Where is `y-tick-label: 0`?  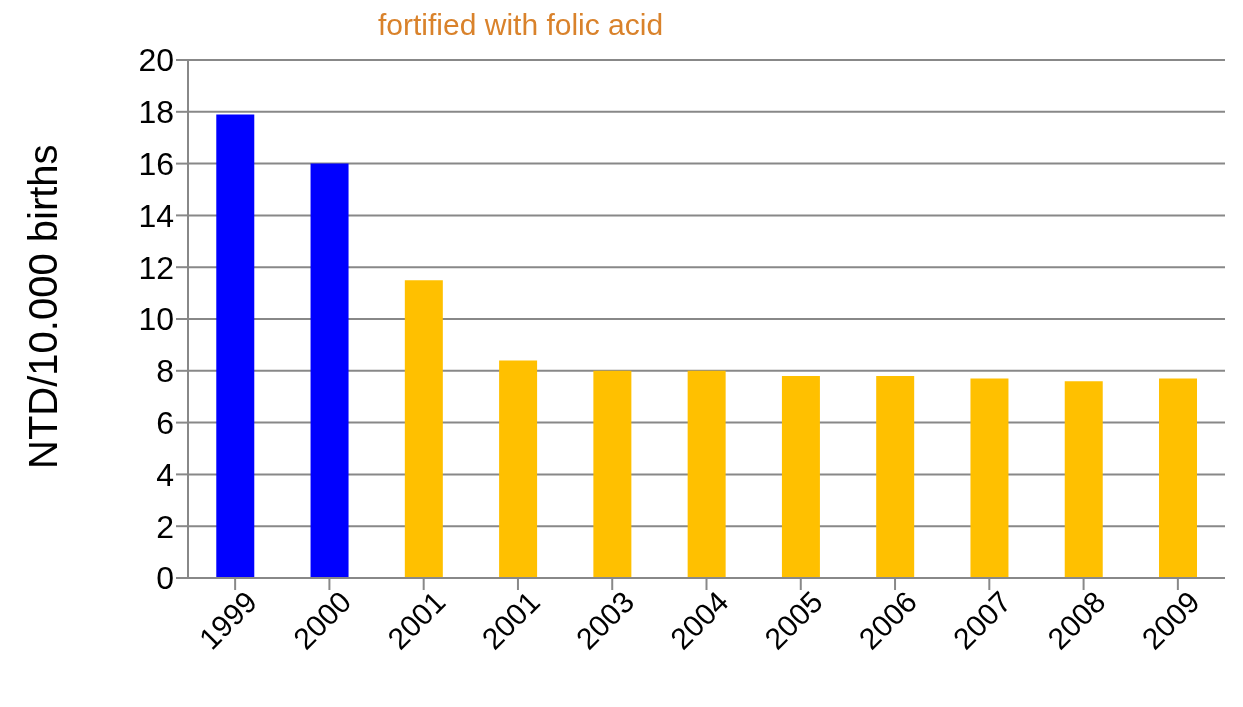 y-tick-label: 0 is located at coordinates (165, 578).